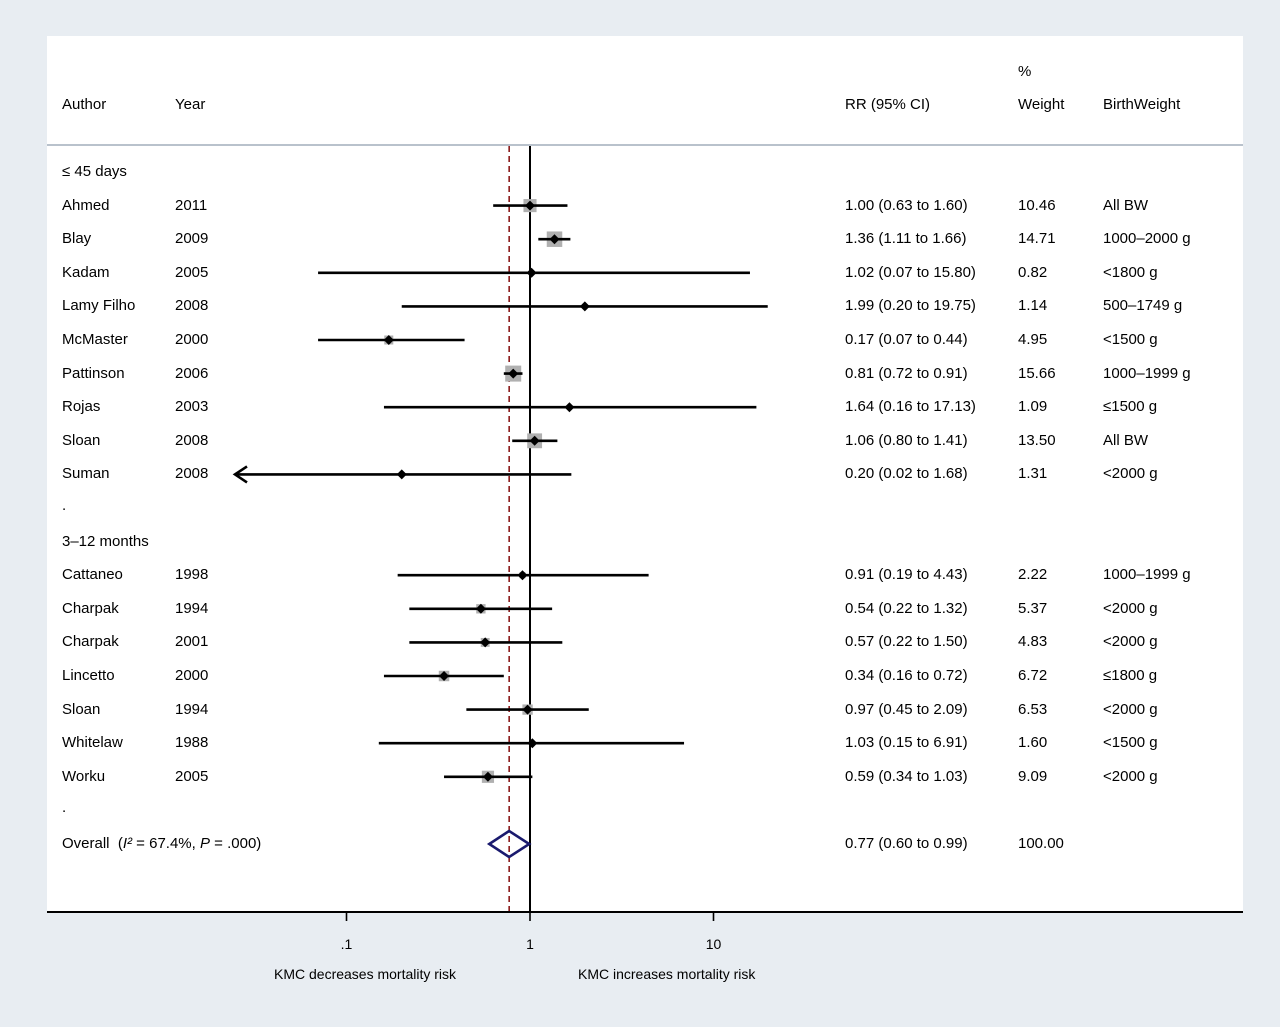 This screenshot has width=1280, height=1027. What do you see at coordinates (81, 709) in the screenshot?
I see `study-author: Sloan` at bounding box center [81, 709].